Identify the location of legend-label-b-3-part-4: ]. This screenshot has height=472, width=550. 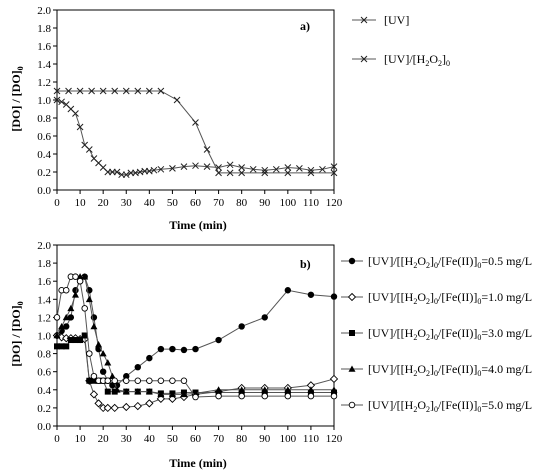
(432, 369).